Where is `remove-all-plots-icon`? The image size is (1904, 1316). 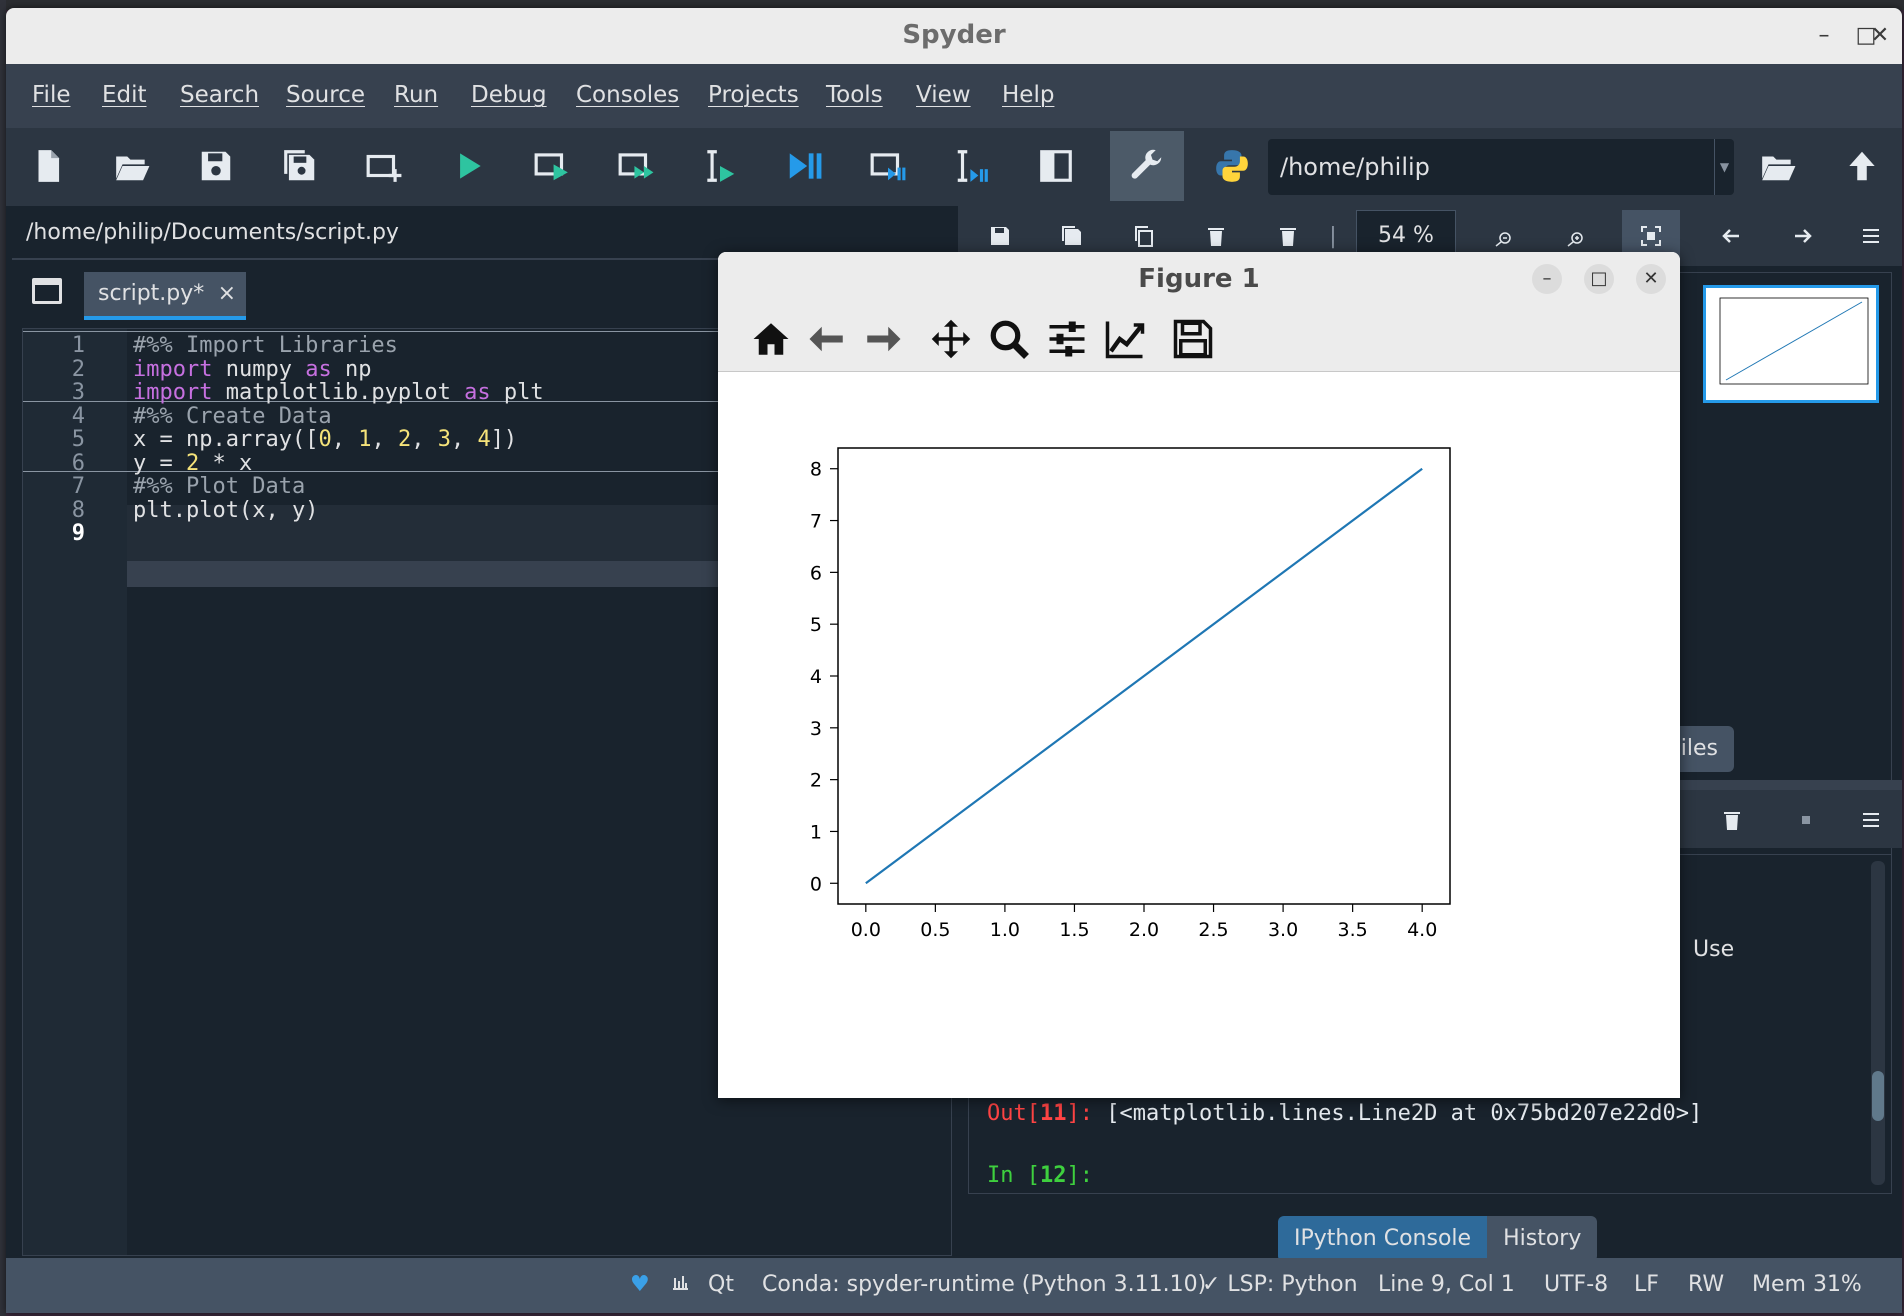 remove-all-plots-icon is located at coordinates (1288, 236).